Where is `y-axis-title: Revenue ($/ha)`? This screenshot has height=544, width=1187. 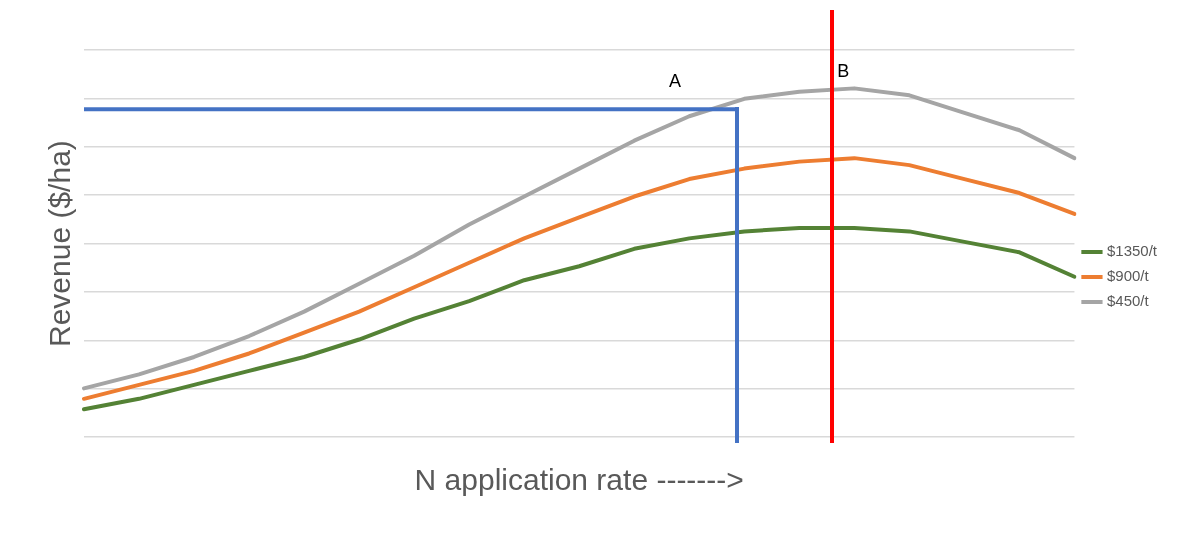
y-axis-title: Revenue ($/ha) is located at coordinates (60, 243).